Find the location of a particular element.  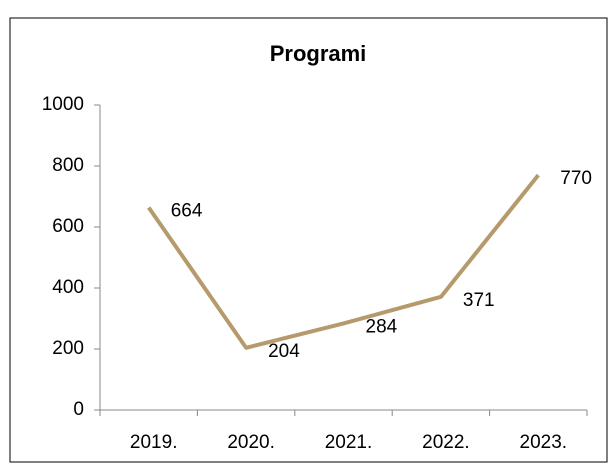

x-tick-label: 2019. is located at coordinates (154, 442).